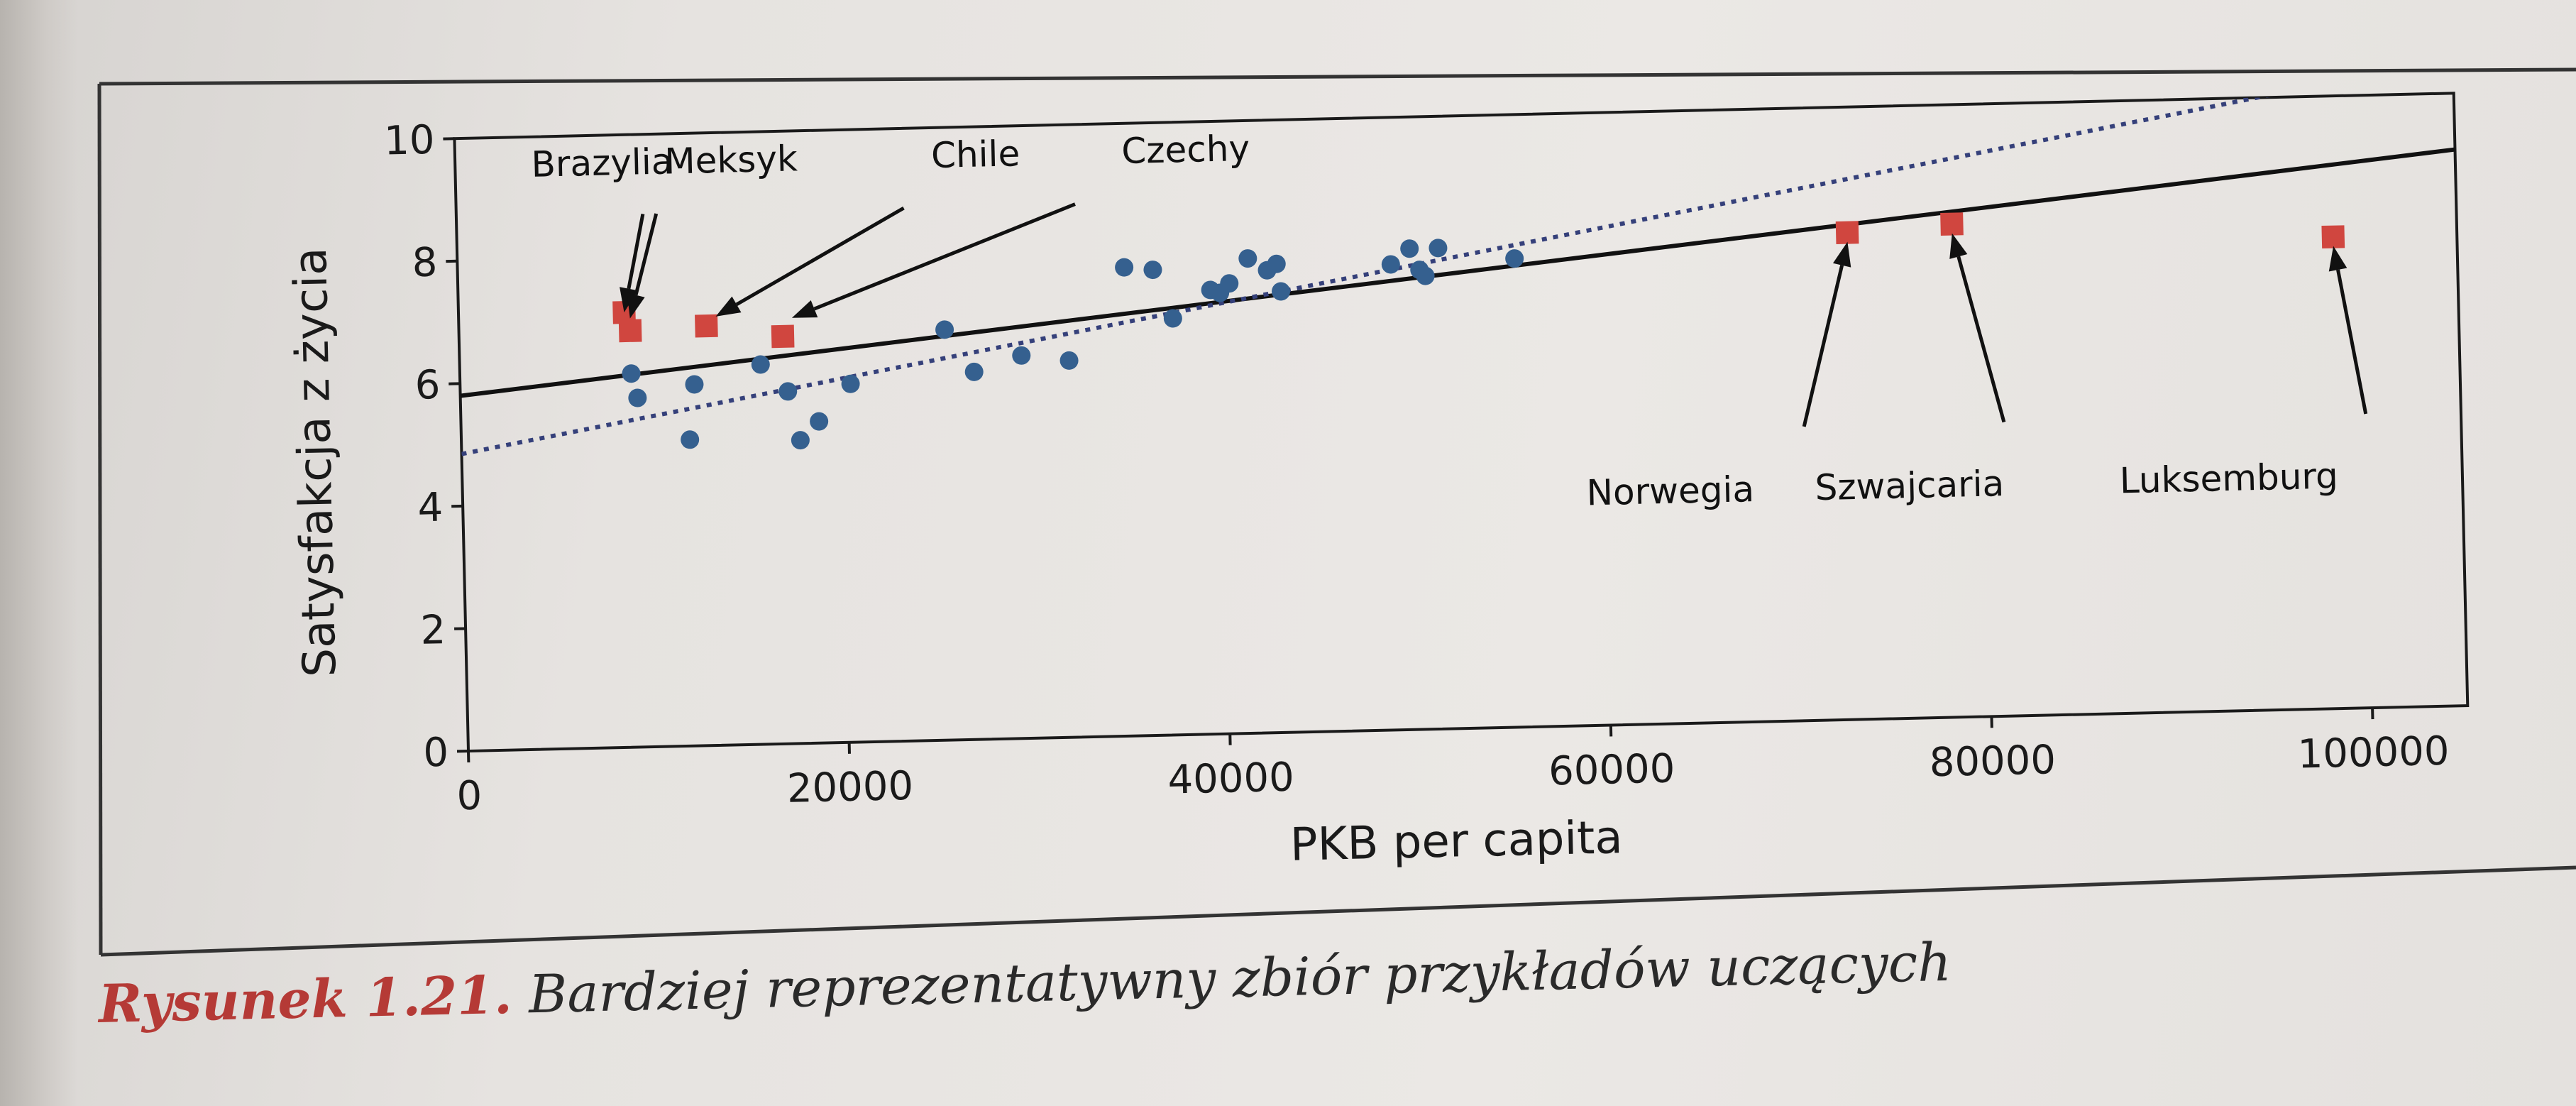 The height and width of the screenshot is (1106, 2576). What do you see at coordinates (1612, 769) in the screenshot?
I see `x-tick-label: 60000` at bounding box center [1612, 769].